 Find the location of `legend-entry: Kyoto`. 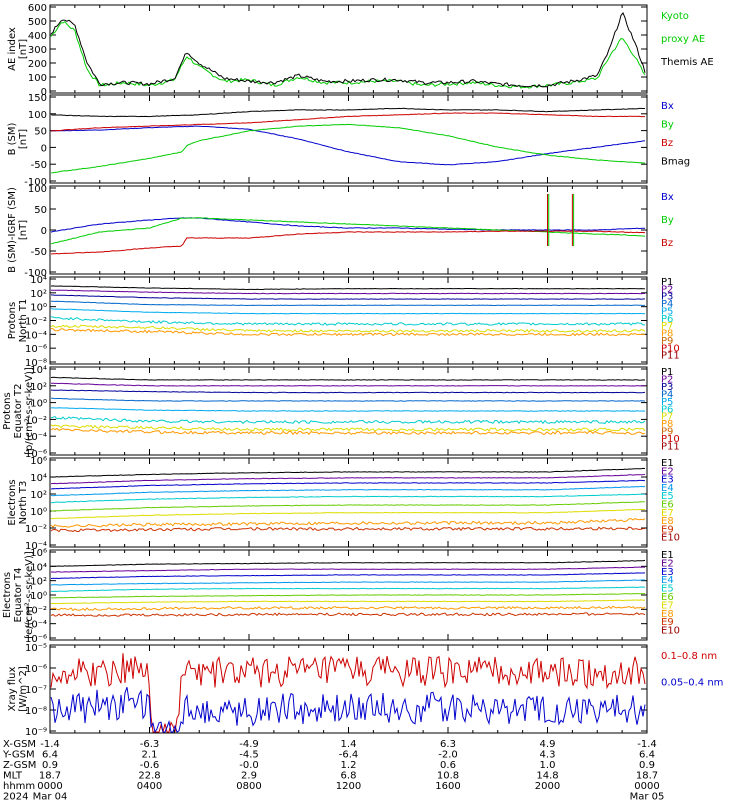

legend-entry: Kyoto is located at coordinates (675, 16).